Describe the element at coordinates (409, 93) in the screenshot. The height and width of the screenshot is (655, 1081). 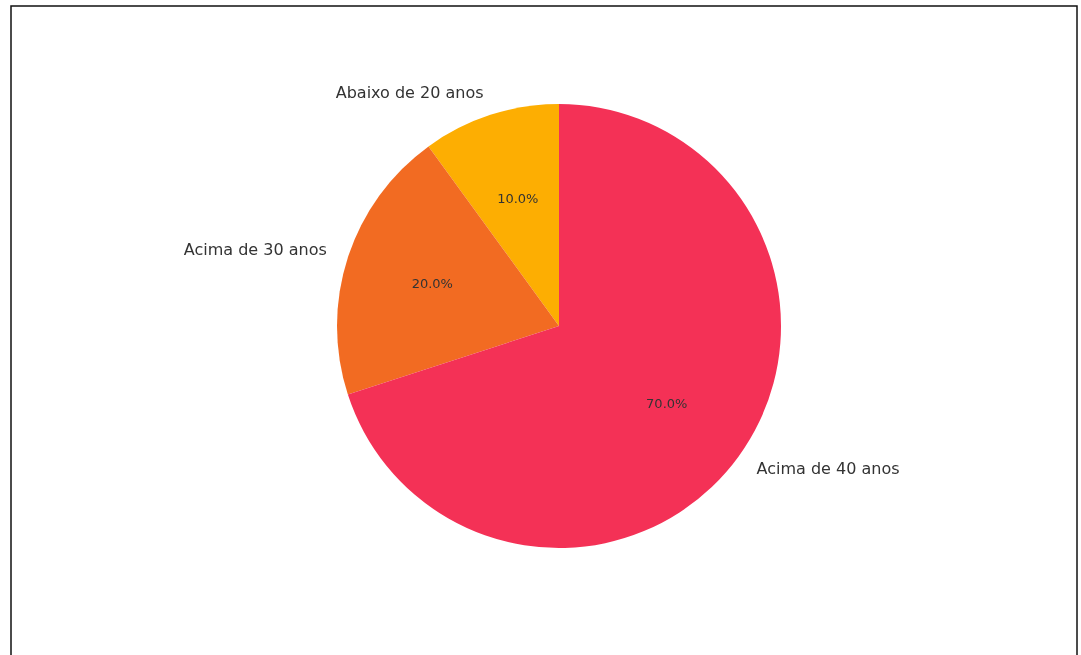
I see `slice-label: Abaixo de 20 anos` at that location.